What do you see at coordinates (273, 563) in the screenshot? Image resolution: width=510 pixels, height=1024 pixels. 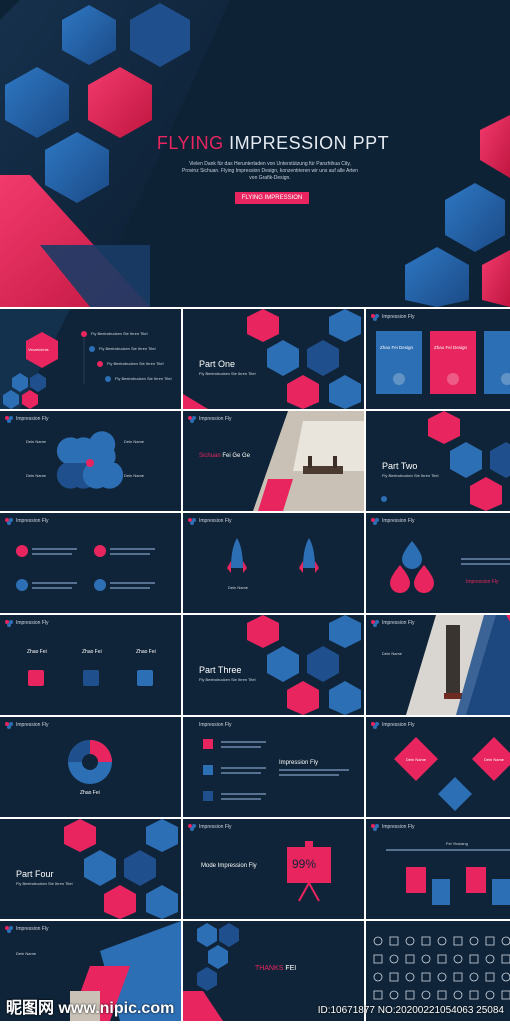 I see `slide-rockets: Impression Fly Dein Name` at bounding box center [273, 563].